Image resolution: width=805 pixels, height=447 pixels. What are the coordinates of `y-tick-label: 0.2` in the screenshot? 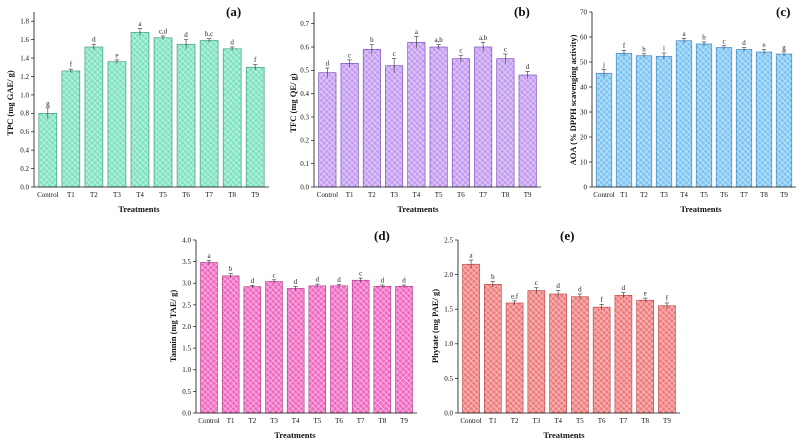 It's located at (24, 169).